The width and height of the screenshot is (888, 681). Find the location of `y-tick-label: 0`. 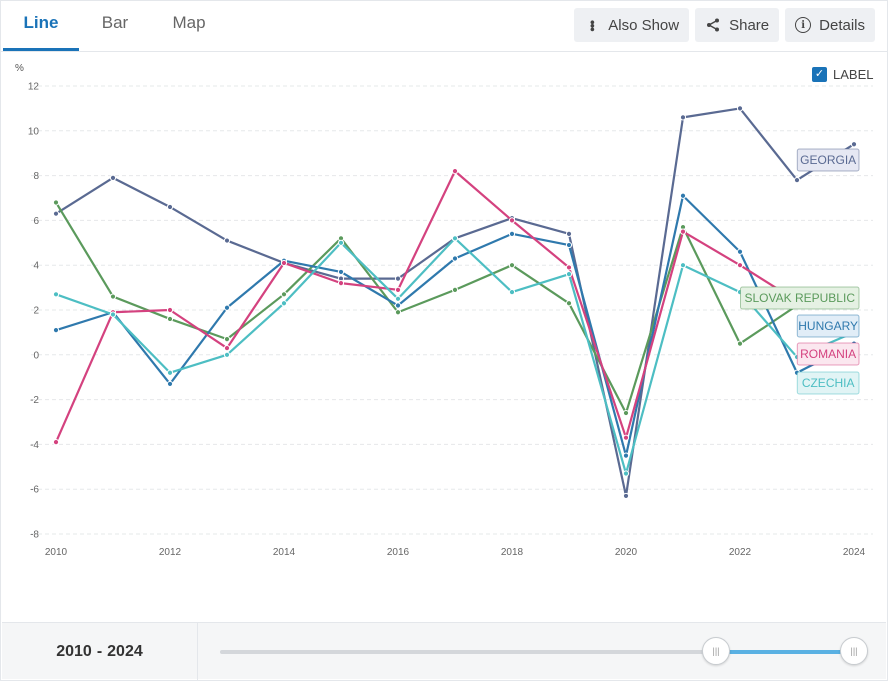

y-tick-label: 0 is located at coordinates (36, 355).